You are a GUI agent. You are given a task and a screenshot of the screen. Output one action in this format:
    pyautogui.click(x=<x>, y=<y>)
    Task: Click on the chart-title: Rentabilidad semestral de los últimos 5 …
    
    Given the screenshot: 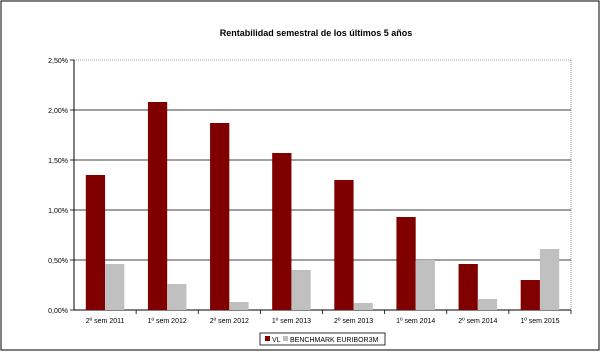 What is the action you would take?
    pyautogui.click(x=316, y=33)
    